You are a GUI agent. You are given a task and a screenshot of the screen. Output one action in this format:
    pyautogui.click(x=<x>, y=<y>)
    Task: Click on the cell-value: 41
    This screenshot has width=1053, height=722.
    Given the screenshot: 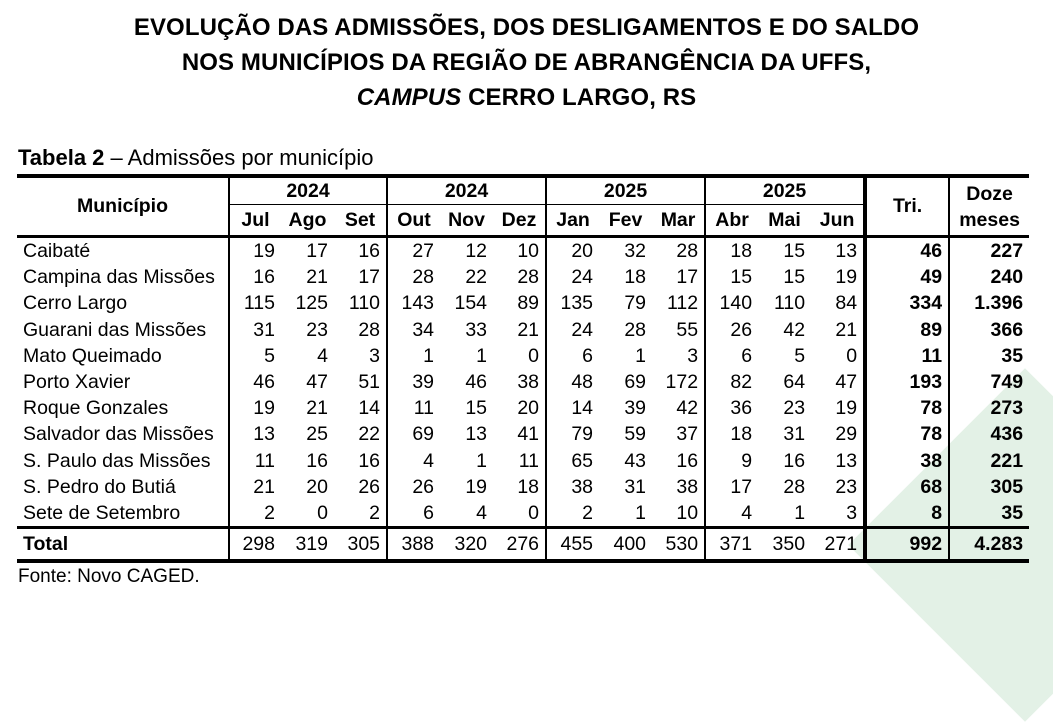 What is the action you would take?
    pyautogui.click(x=528, y=434)
    